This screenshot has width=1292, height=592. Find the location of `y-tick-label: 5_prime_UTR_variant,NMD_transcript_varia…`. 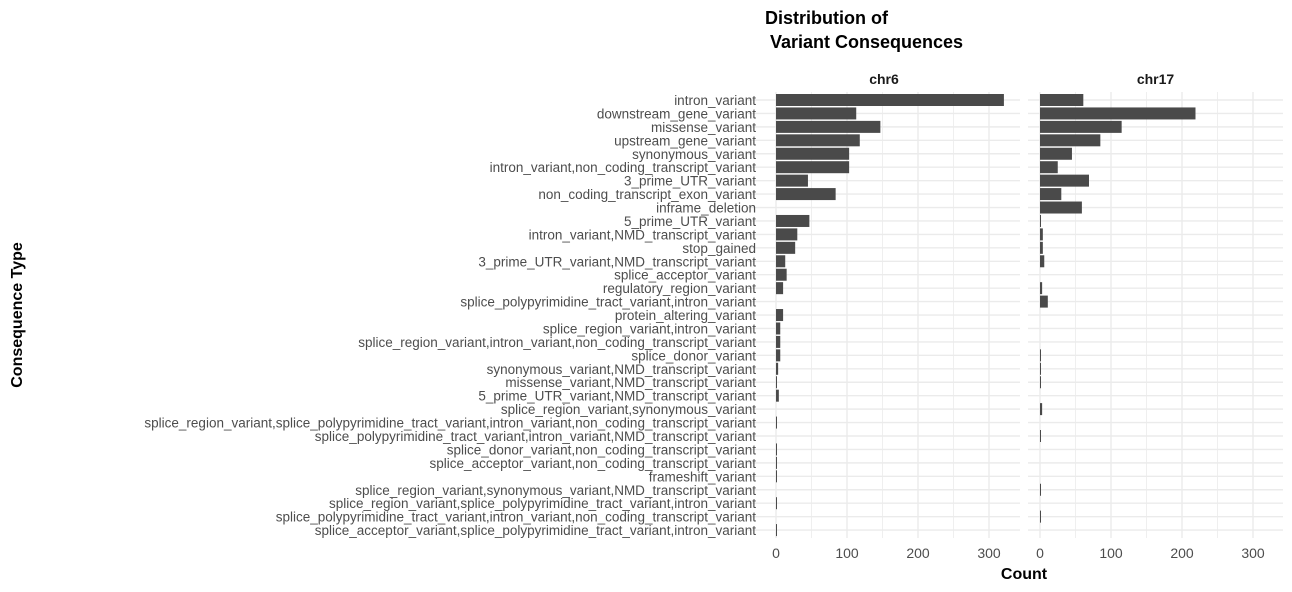

y-tick-label: 5_prime_UTR_variant,NMD_transcript_varia… is located at coordinates (617, 396).